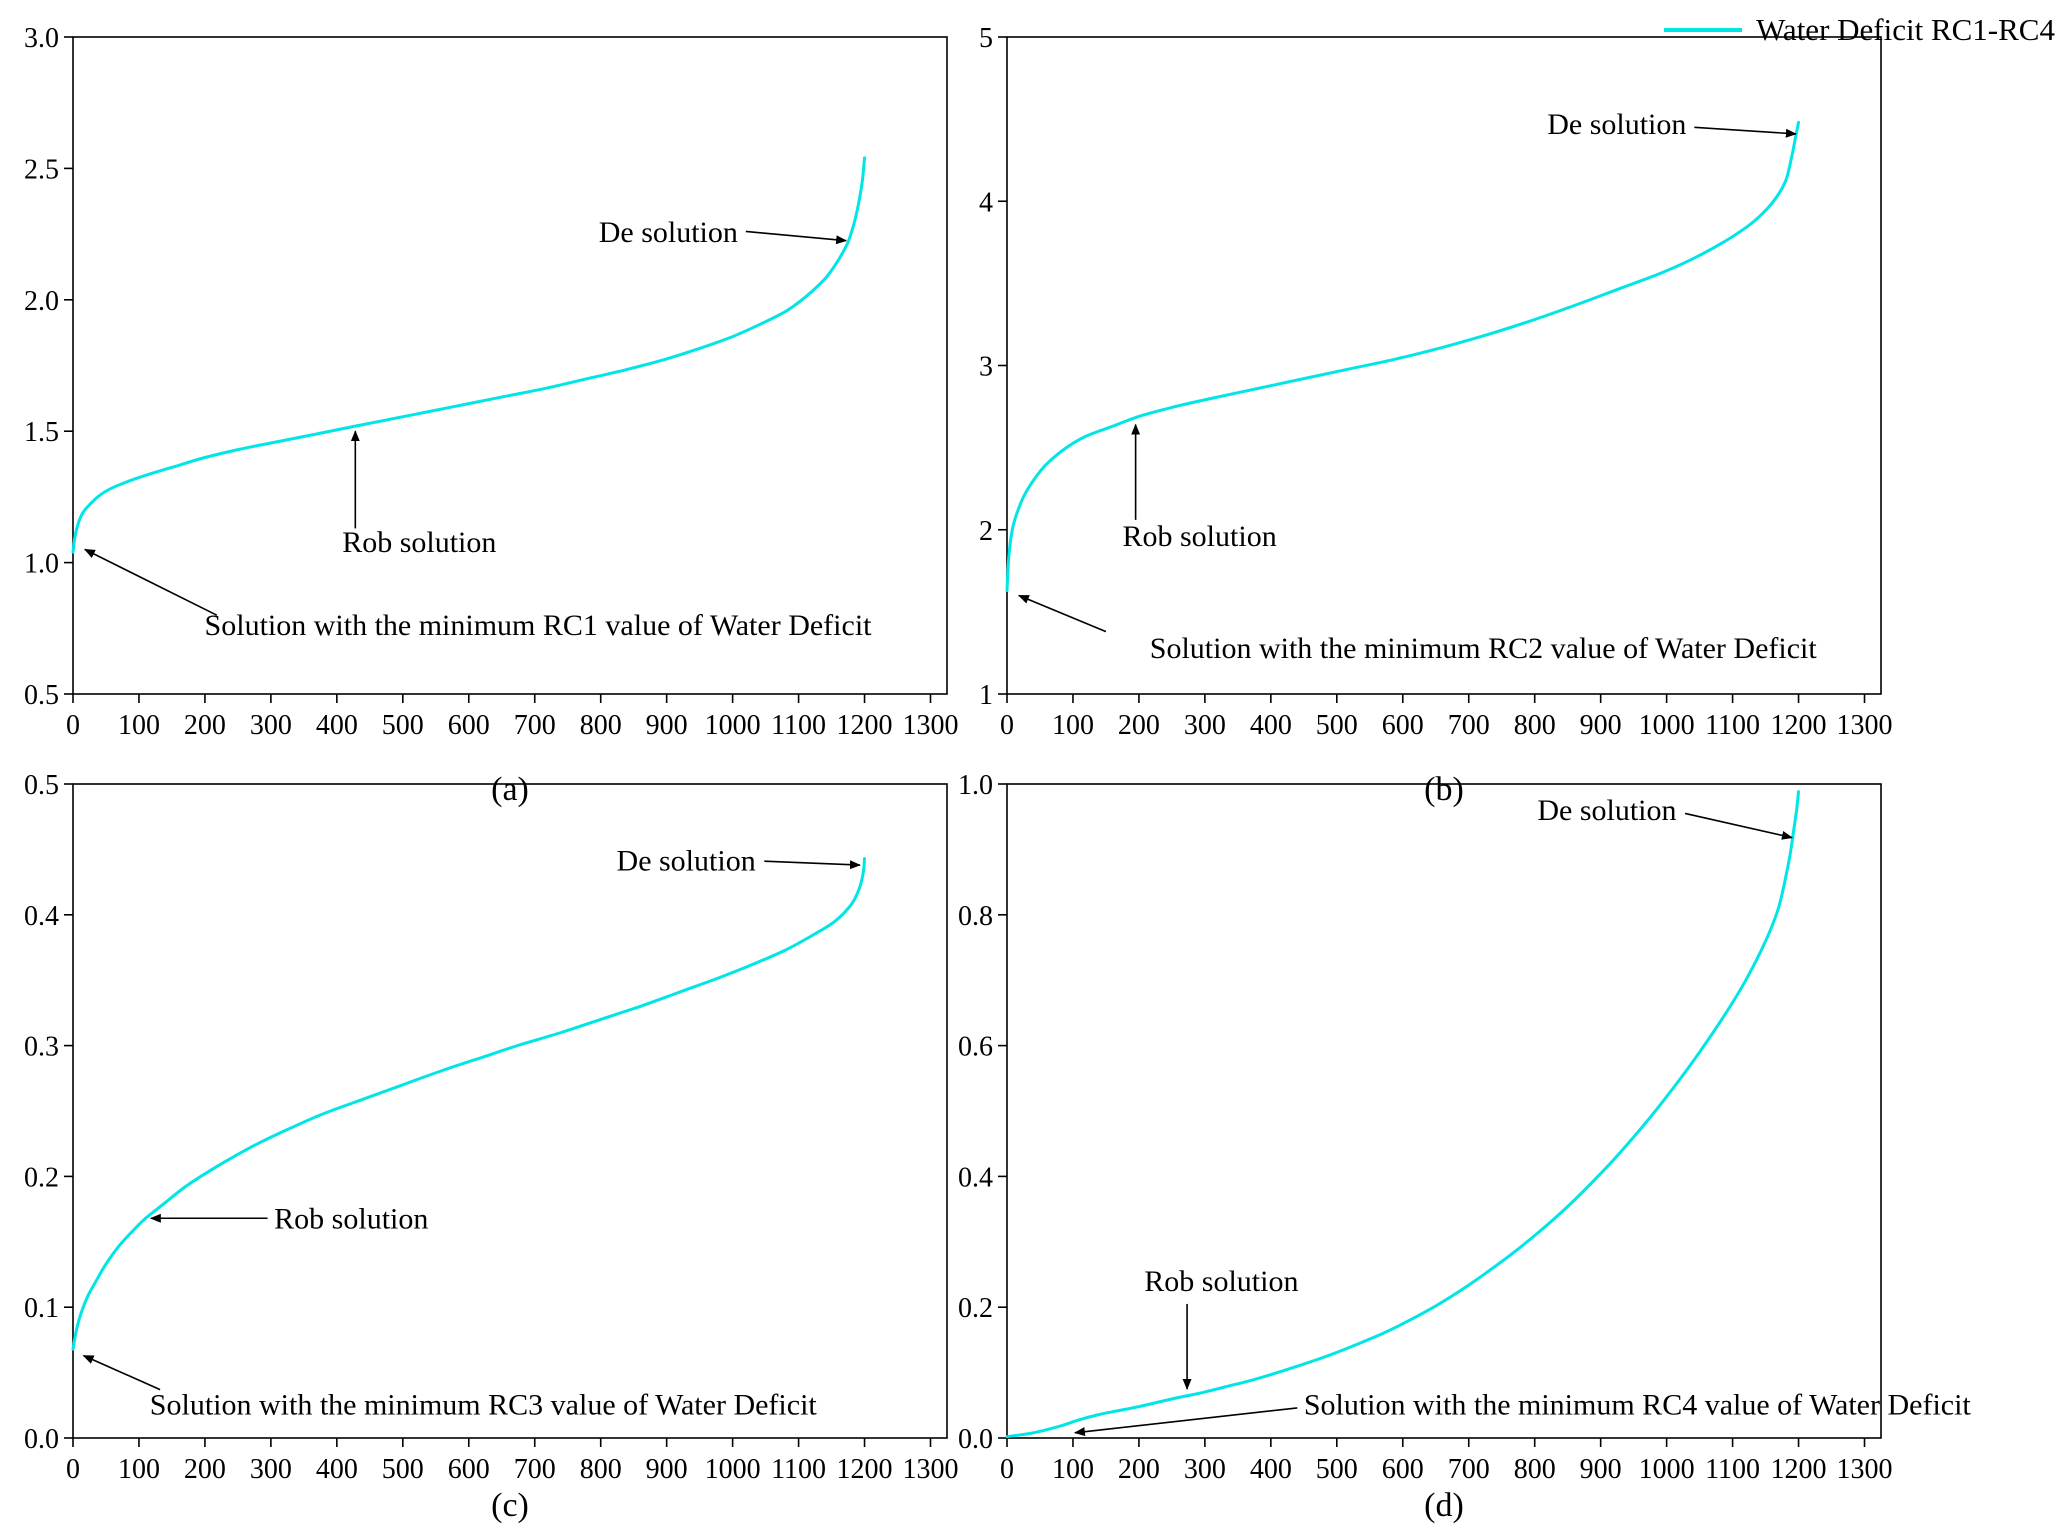 The image size is (2067, 1540). I want to click on y-tick-label: 1.5, so click(41, 432).